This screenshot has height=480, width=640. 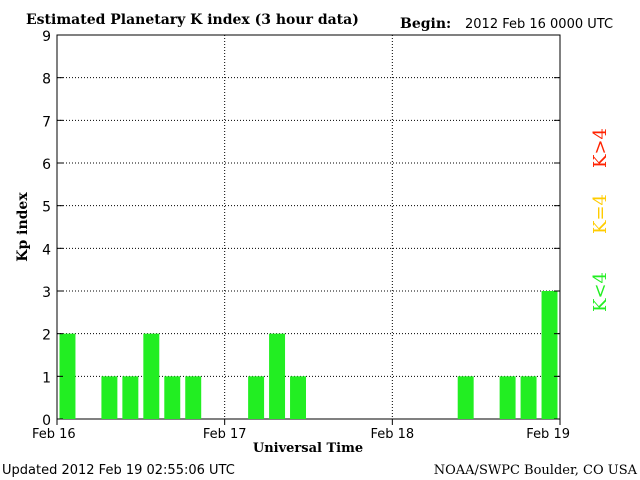 What do you see at coordinates (23, 227) in the screenshot?
I see `y-axis-label: Kp index` at bounding box center [23, 227].